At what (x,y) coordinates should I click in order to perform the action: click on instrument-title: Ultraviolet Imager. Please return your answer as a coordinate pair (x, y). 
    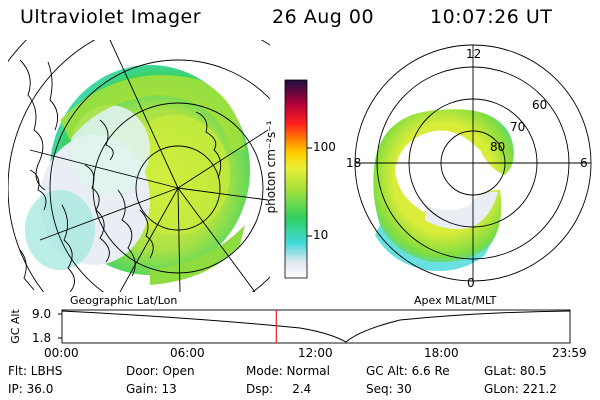
    Looking at the image, I should click on (111, 17).